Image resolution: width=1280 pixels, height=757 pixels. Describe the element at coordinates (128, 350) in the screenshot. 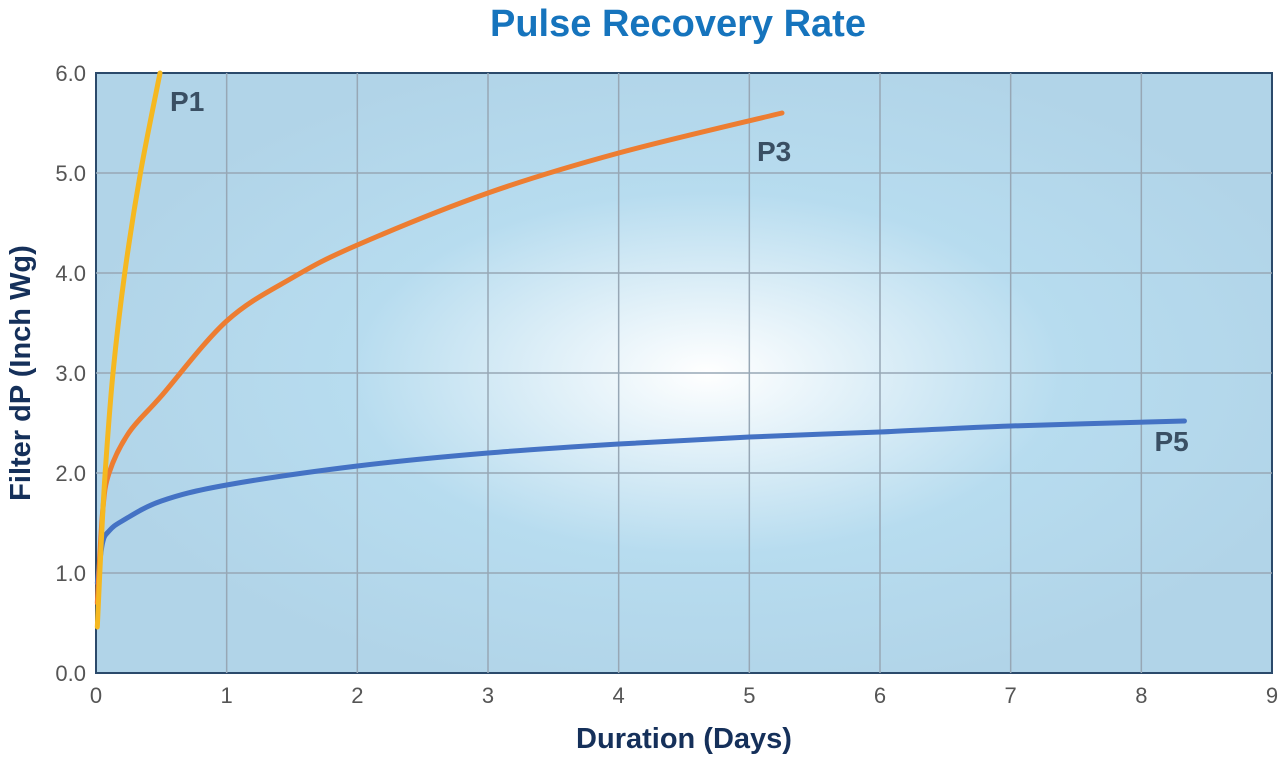

I see `series-line-p1` at that location.